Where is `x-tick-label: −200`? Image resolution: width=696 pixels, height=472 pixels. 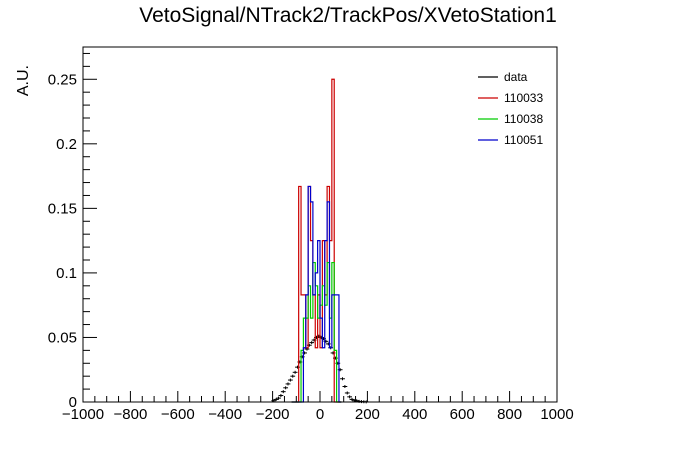
x-tick-label: −200 is located at coordinates (273, 414).